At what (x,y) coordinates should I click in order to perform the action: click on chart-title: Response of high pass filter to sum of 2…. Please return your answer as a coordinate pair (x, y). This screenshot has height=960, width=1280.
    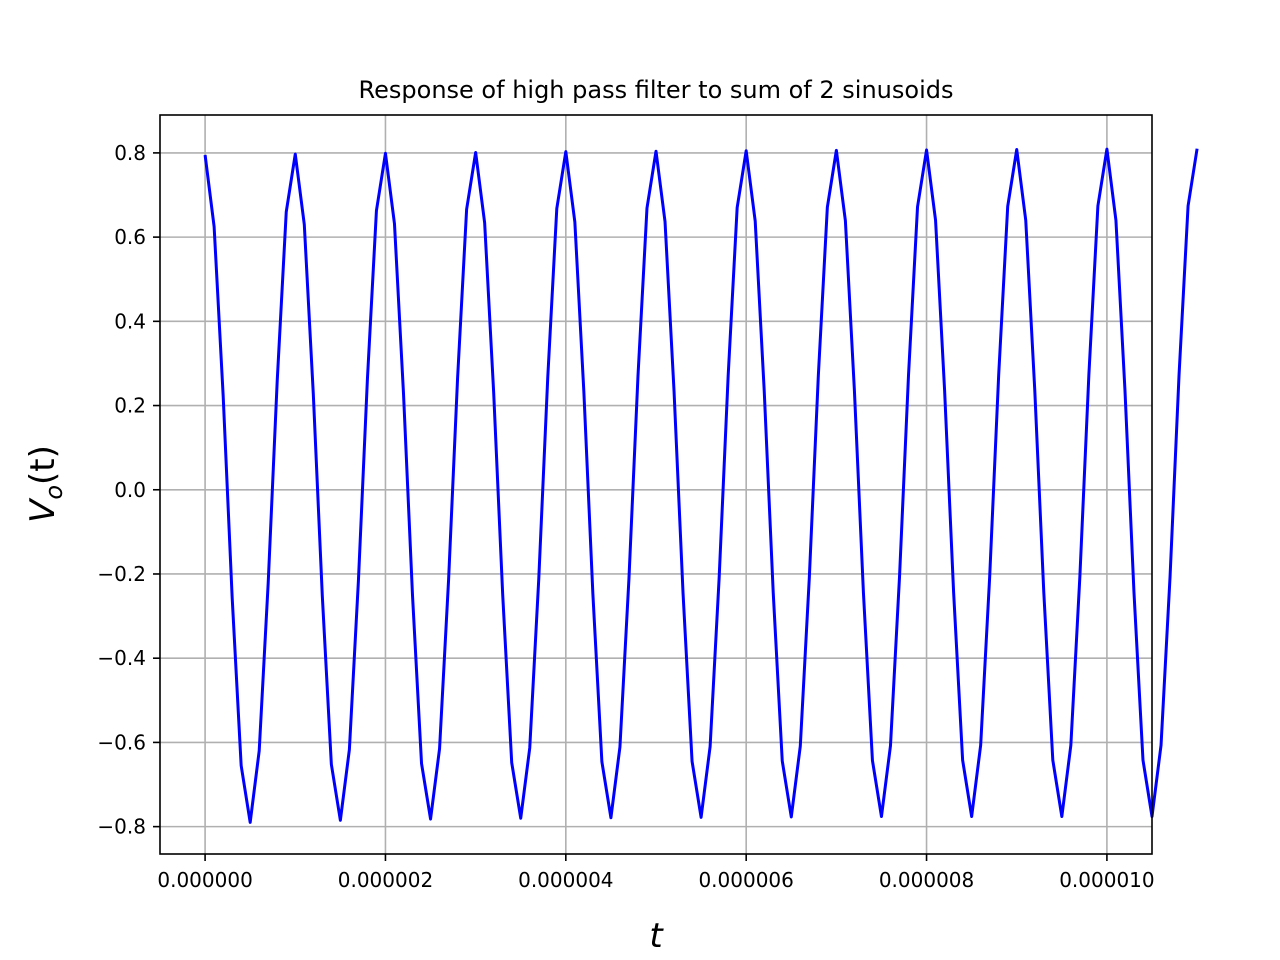
    Looking at the image, I should click on (656, 90).